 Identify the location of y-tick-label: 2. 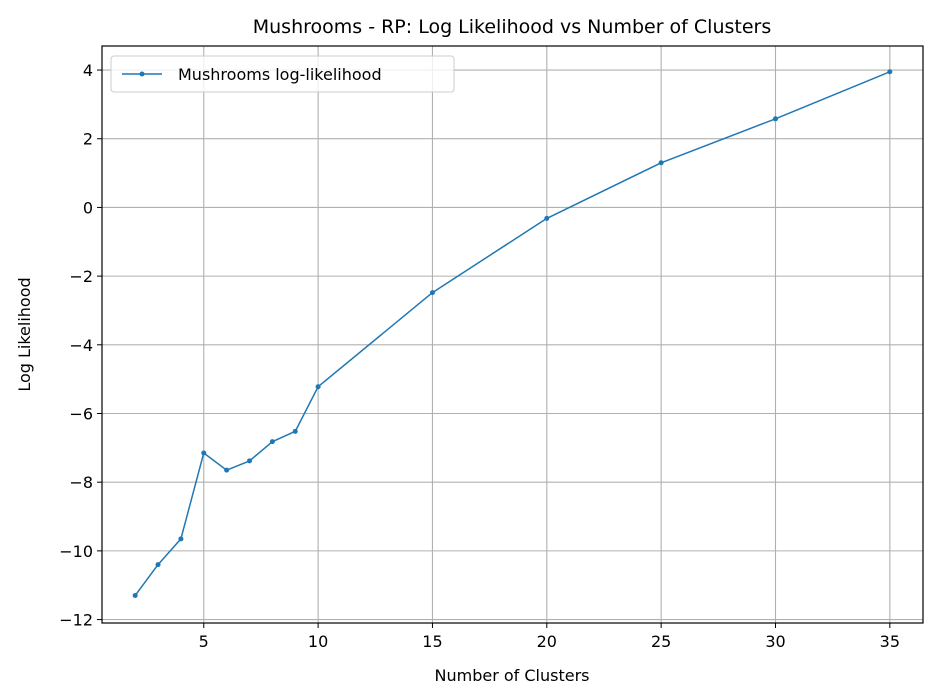
(88, 139).